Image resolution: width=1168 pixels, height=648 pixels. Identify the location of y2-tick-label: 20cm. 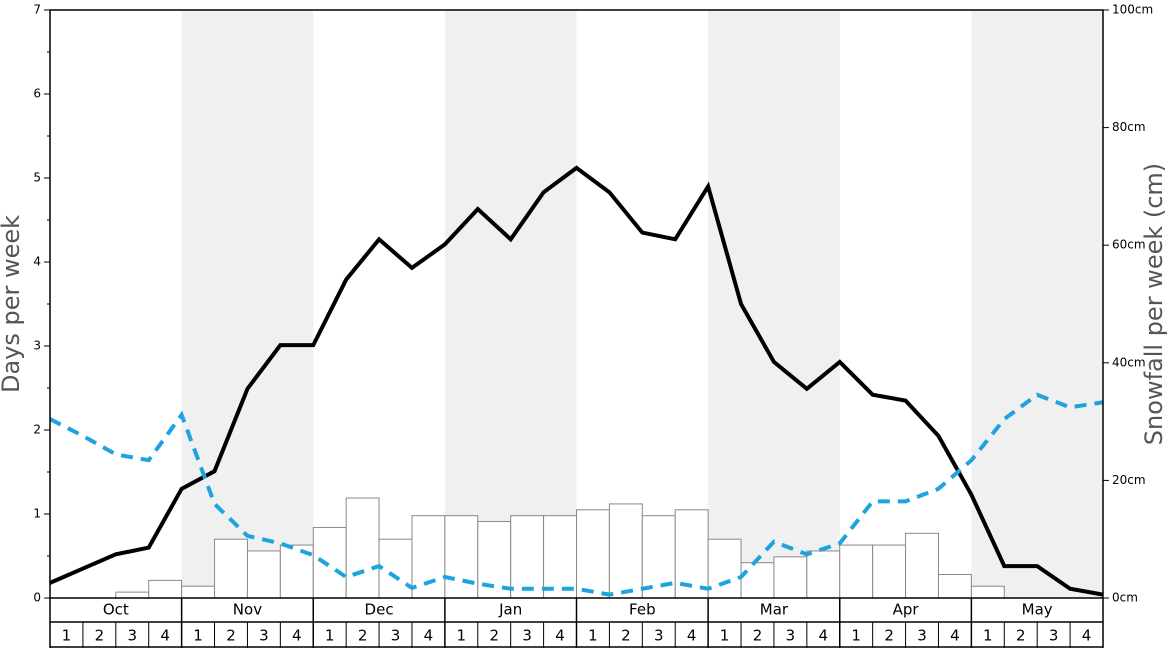
(1129, 480).